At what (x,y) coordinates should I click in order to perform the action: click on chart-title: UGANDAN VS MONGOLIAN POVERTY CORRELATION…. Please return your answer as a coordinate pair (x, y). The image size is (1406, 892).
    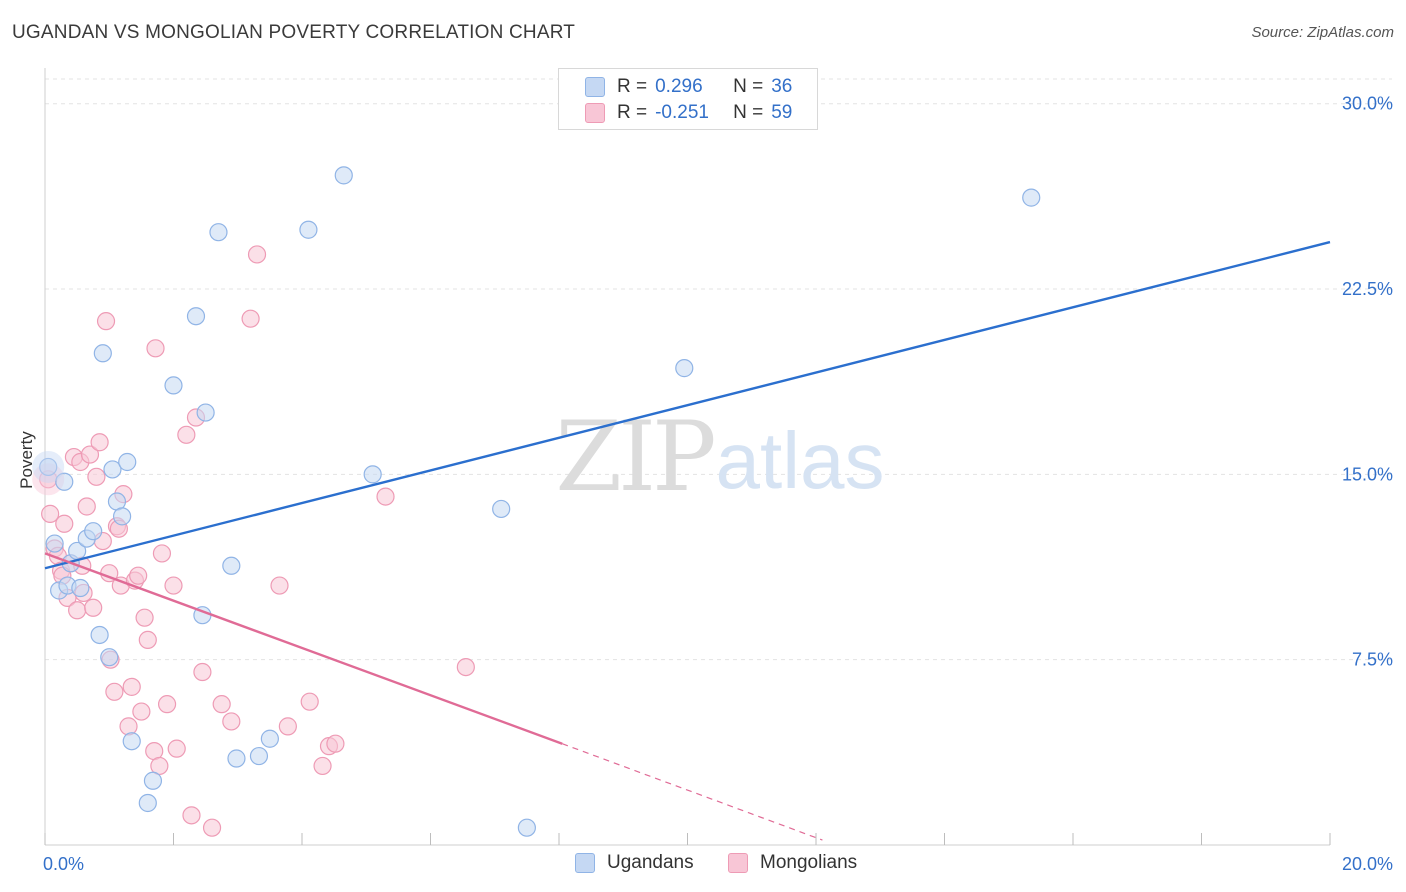
    Looking at the image, I should click on (294, 32).